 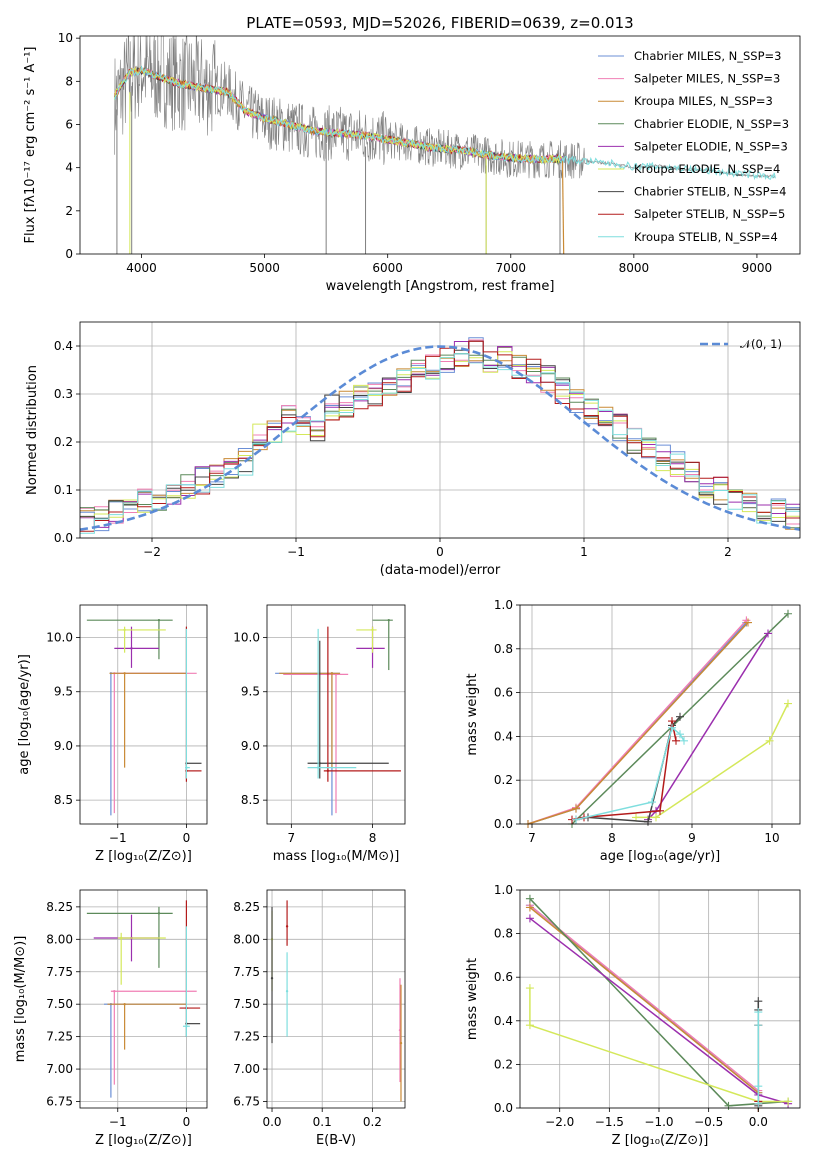 I want to click on ax7-xlabel: Z [log₁₀(Z/Z⊙)], so click(x=660, y=1140).